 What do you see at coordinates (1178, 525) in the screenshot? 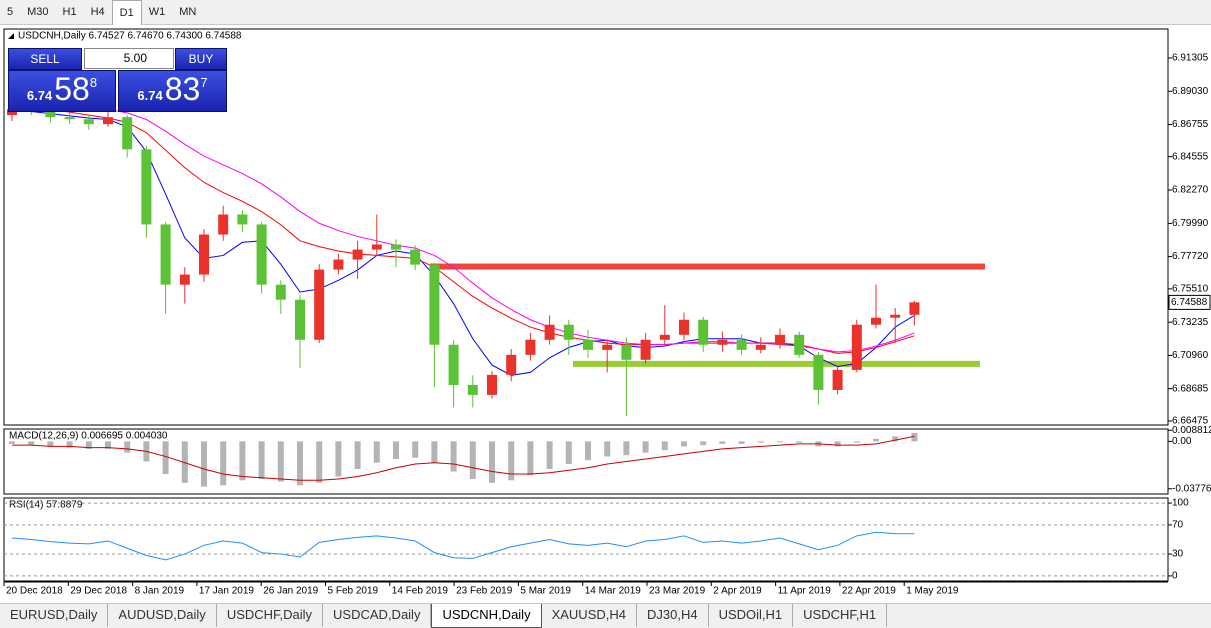
I see `y-tick-label: 70` at bounding box center [1178, 525].